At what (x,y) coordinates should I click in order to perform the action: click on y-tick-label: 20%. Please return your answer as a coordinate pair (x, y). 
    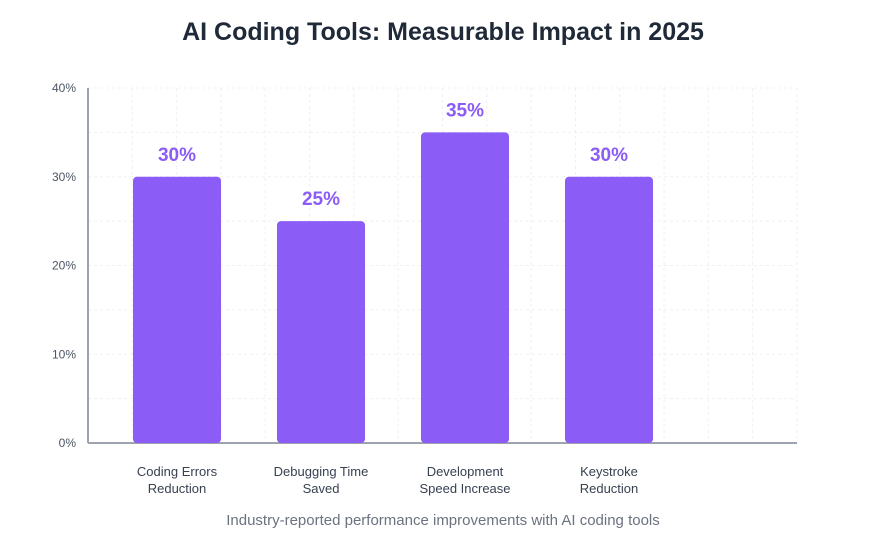
    Looking at the image, I should click on (64, 266).